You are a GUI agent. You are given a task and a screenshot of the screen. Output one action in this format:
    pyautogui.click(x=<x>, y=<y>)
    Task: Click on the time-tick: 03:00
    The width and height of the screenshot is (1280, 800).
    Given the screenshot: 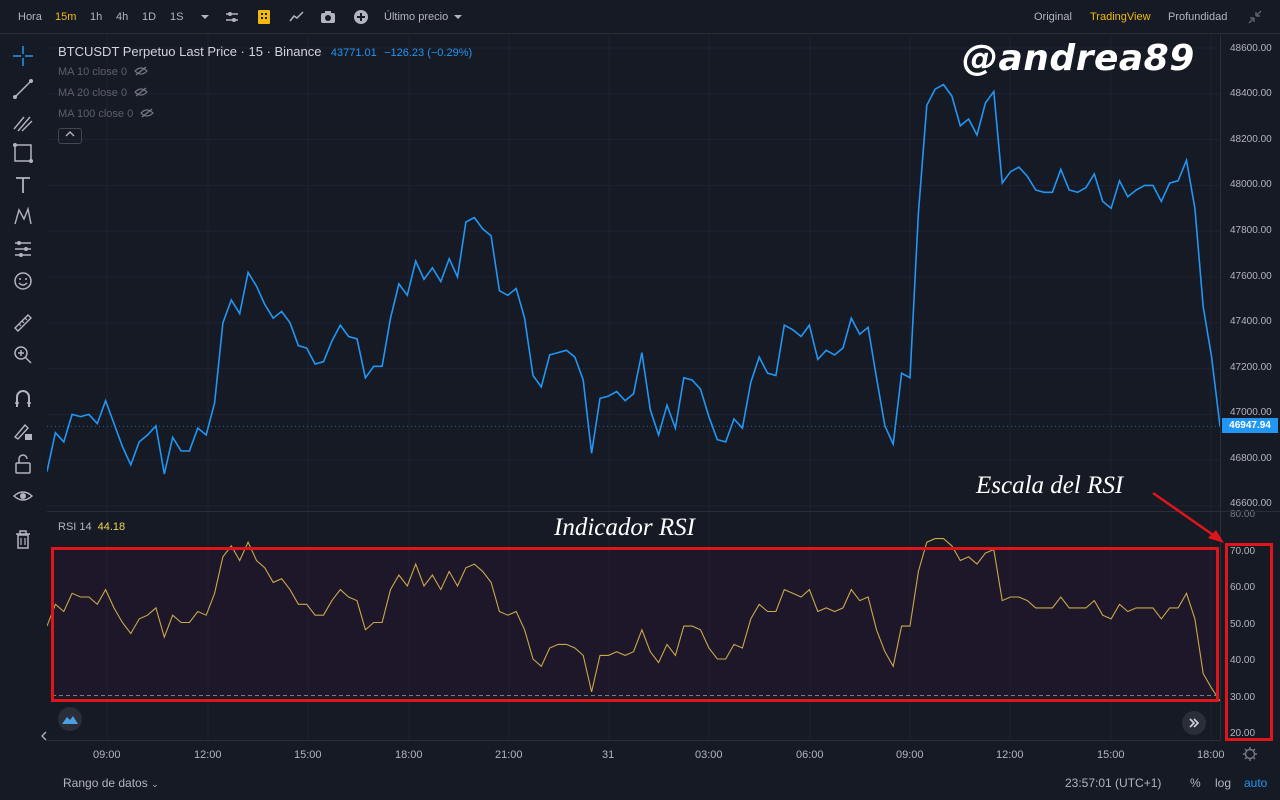 What is the action you would take?
    pyautogui.click(x=709, y=755)
    